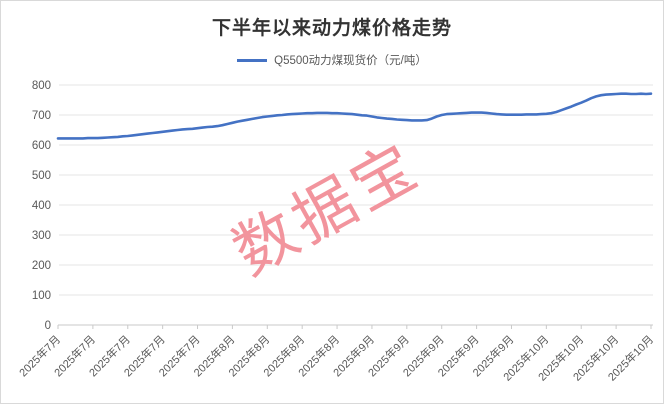 This screenshot has width=664, height=404. What do you see at coordinates (41, 116) in the screenshot?
I see `svg-text: 700` at bounding box center [41, 116].